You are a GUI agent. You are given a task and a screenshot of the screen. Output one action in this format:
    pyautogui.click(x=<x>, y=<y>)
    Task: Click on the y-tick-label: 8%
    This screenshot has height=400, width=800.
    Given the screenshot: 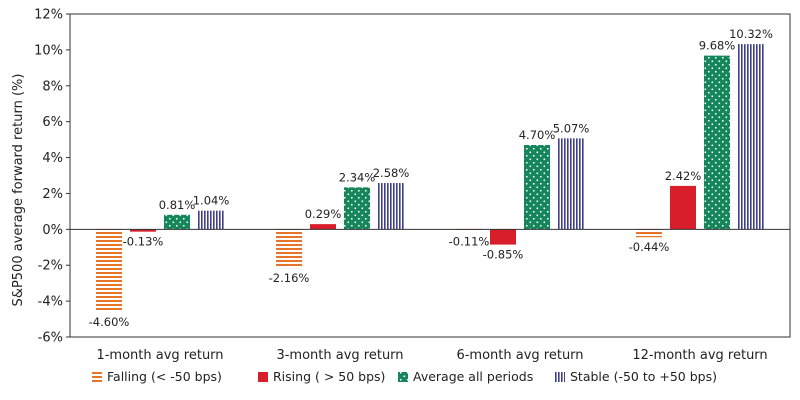 What is the action you would take?
    pyautogui.click(x=52, y=86)
    